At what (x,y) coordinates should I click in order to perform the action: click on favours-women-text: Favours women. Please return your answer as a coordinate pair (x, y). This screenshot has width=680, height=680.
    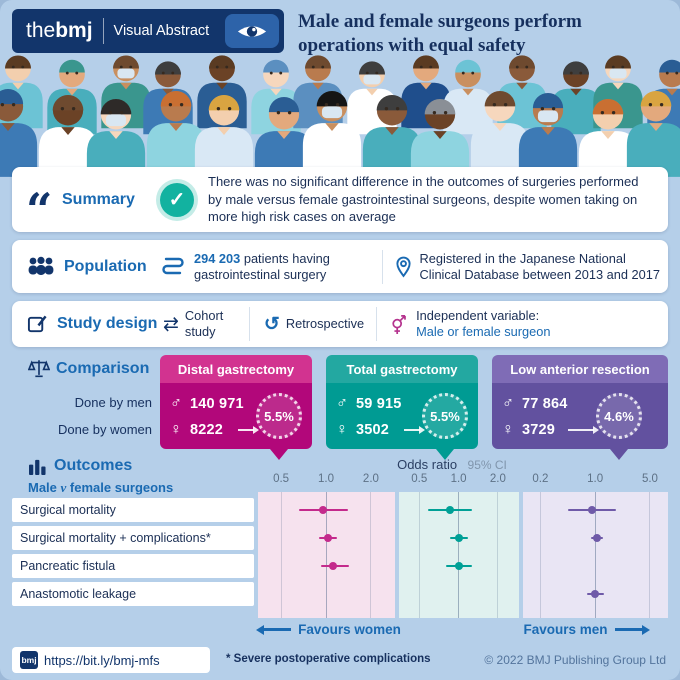
    Looking at the image, I should click on (349, 629).